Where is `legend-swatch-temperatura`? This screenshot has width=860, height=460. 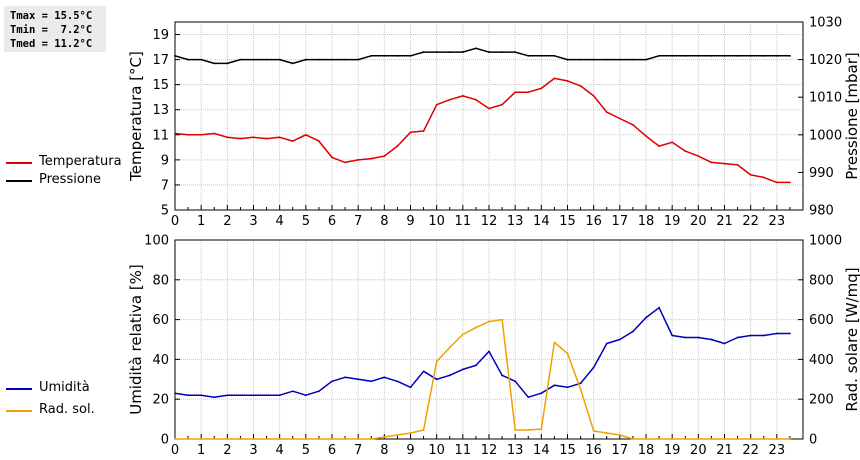
legend-swatch-temperatura is located at coordinates (19, 163).